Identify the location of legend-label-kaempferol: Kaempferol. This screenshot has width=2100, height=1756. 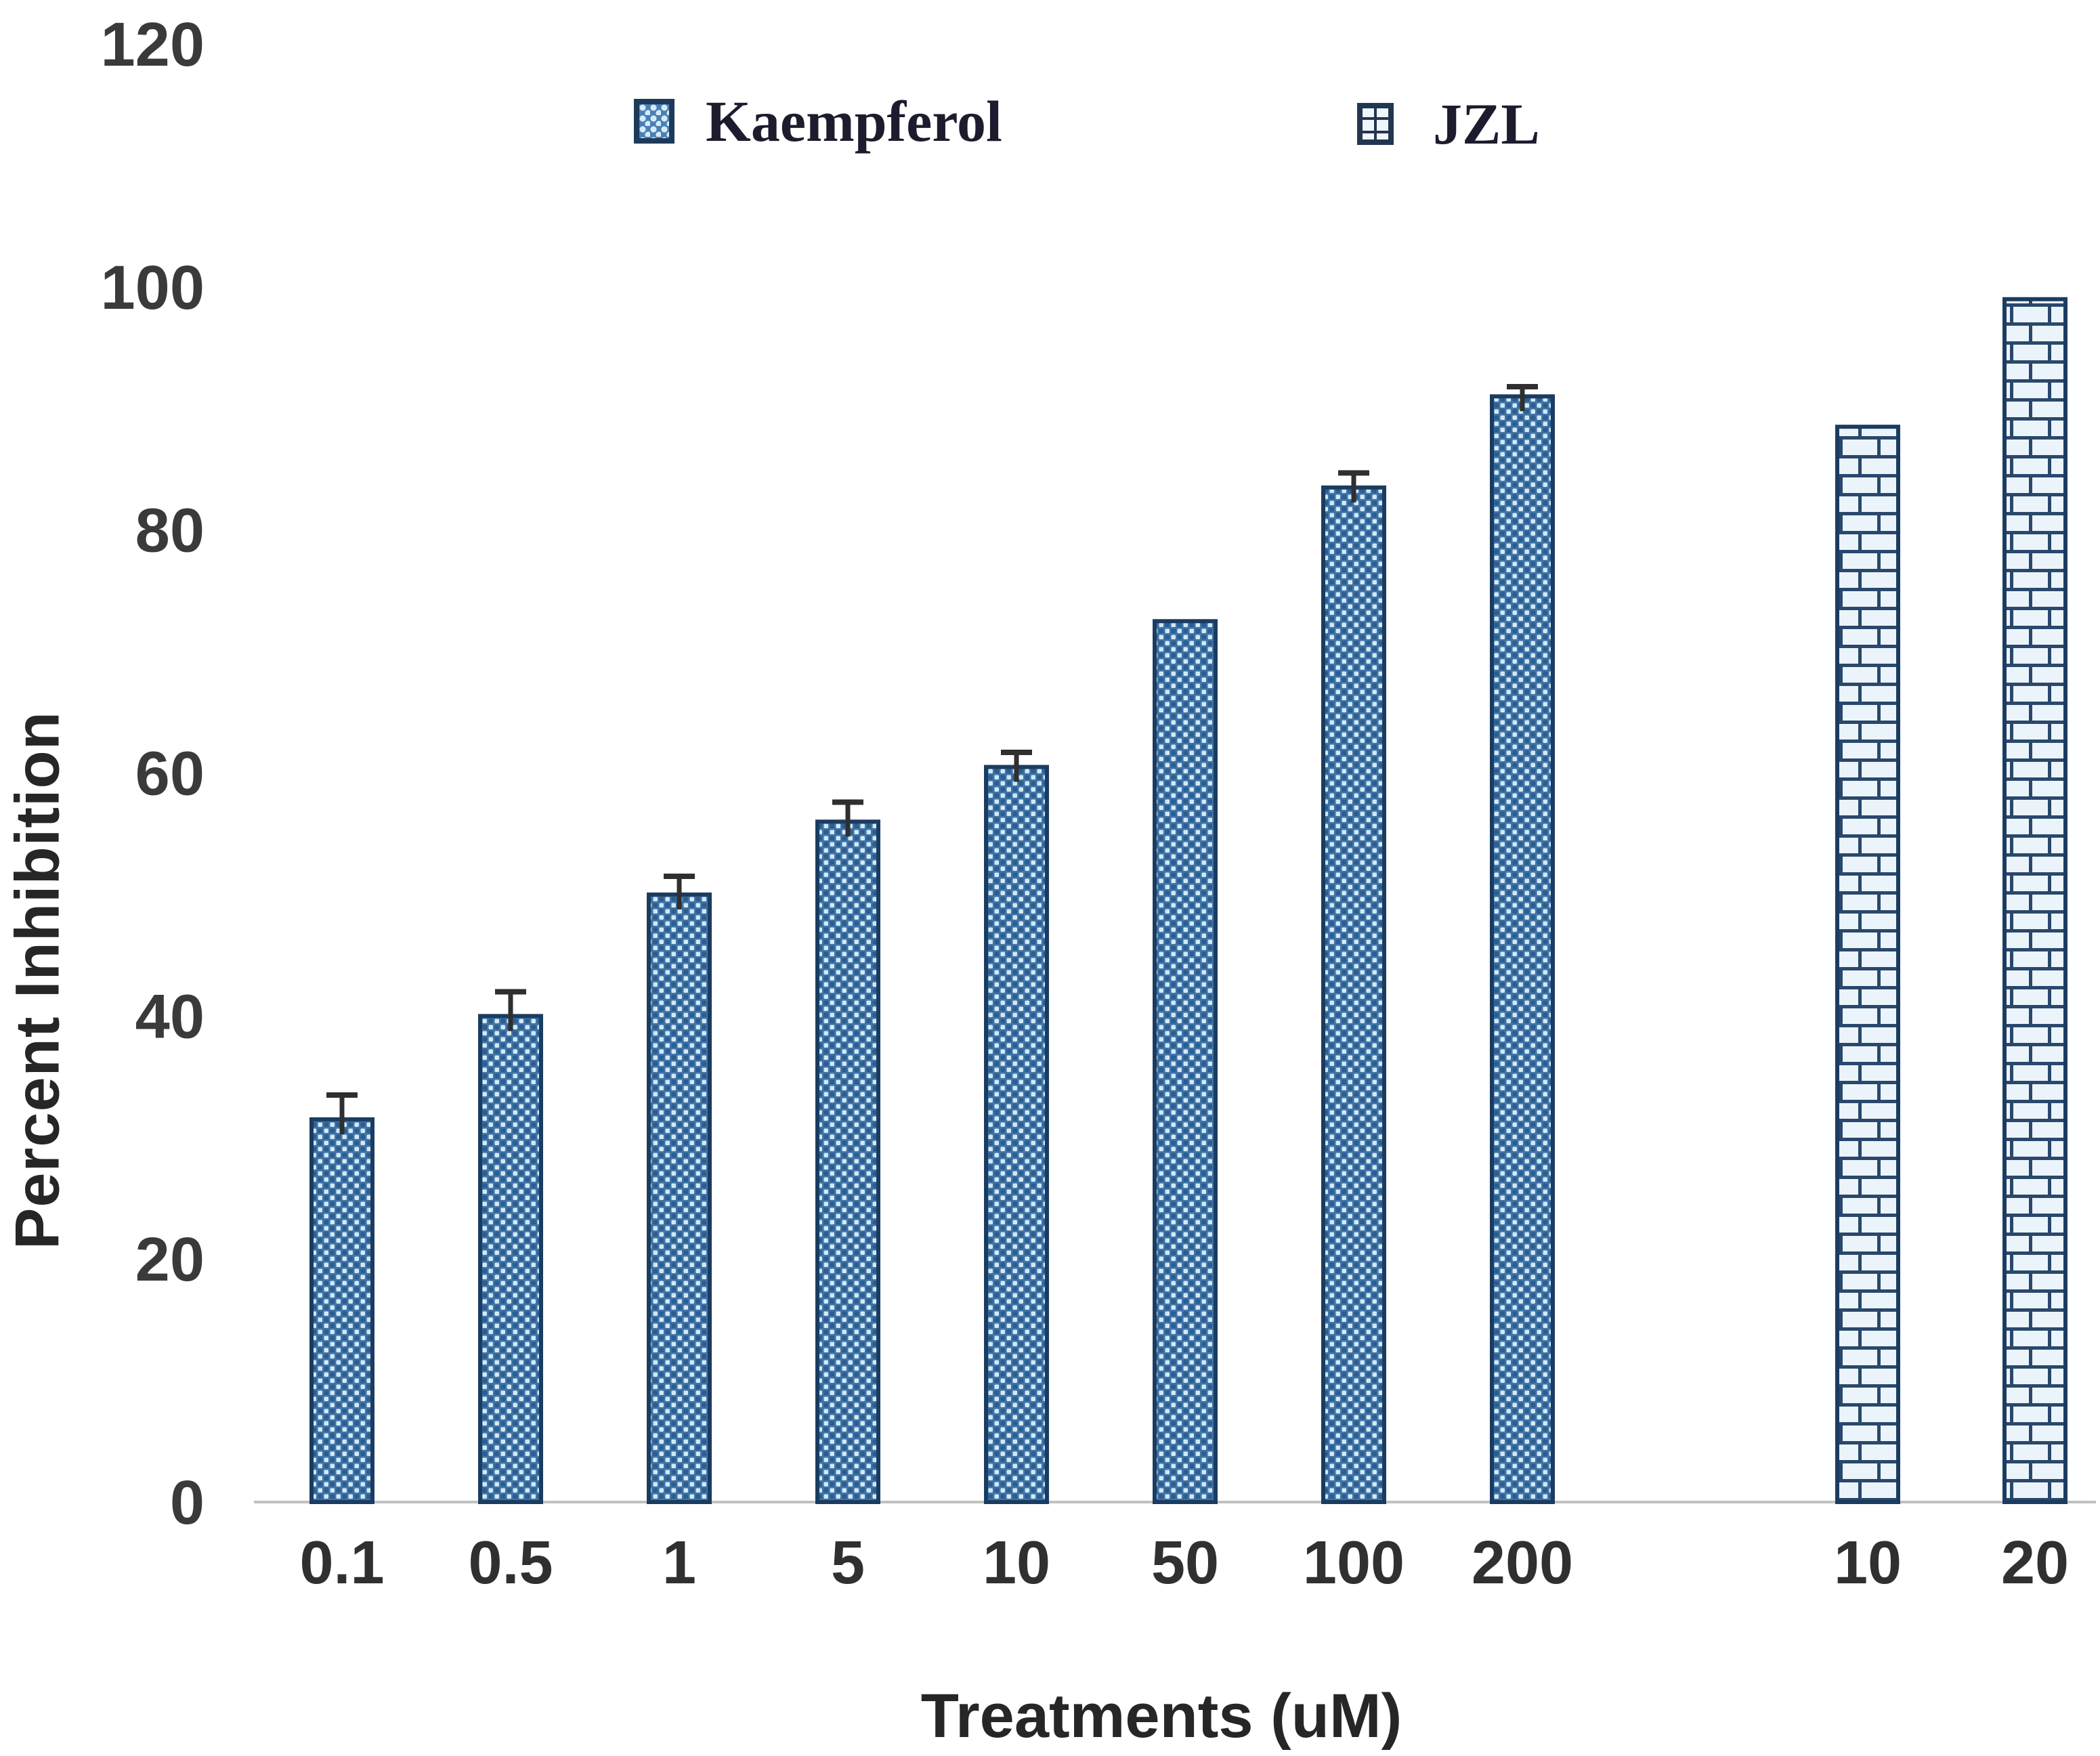
(854, 121).